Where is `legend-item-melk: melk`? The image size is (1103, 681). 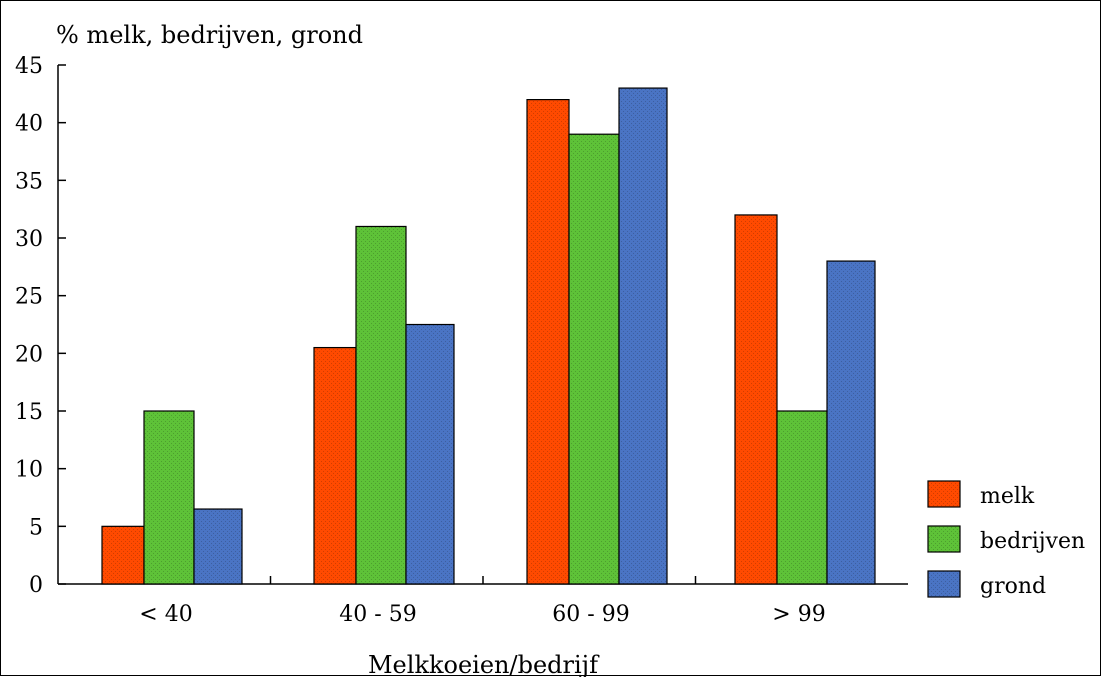 legend-item-melk: melk is located at coordinates (981, 494).